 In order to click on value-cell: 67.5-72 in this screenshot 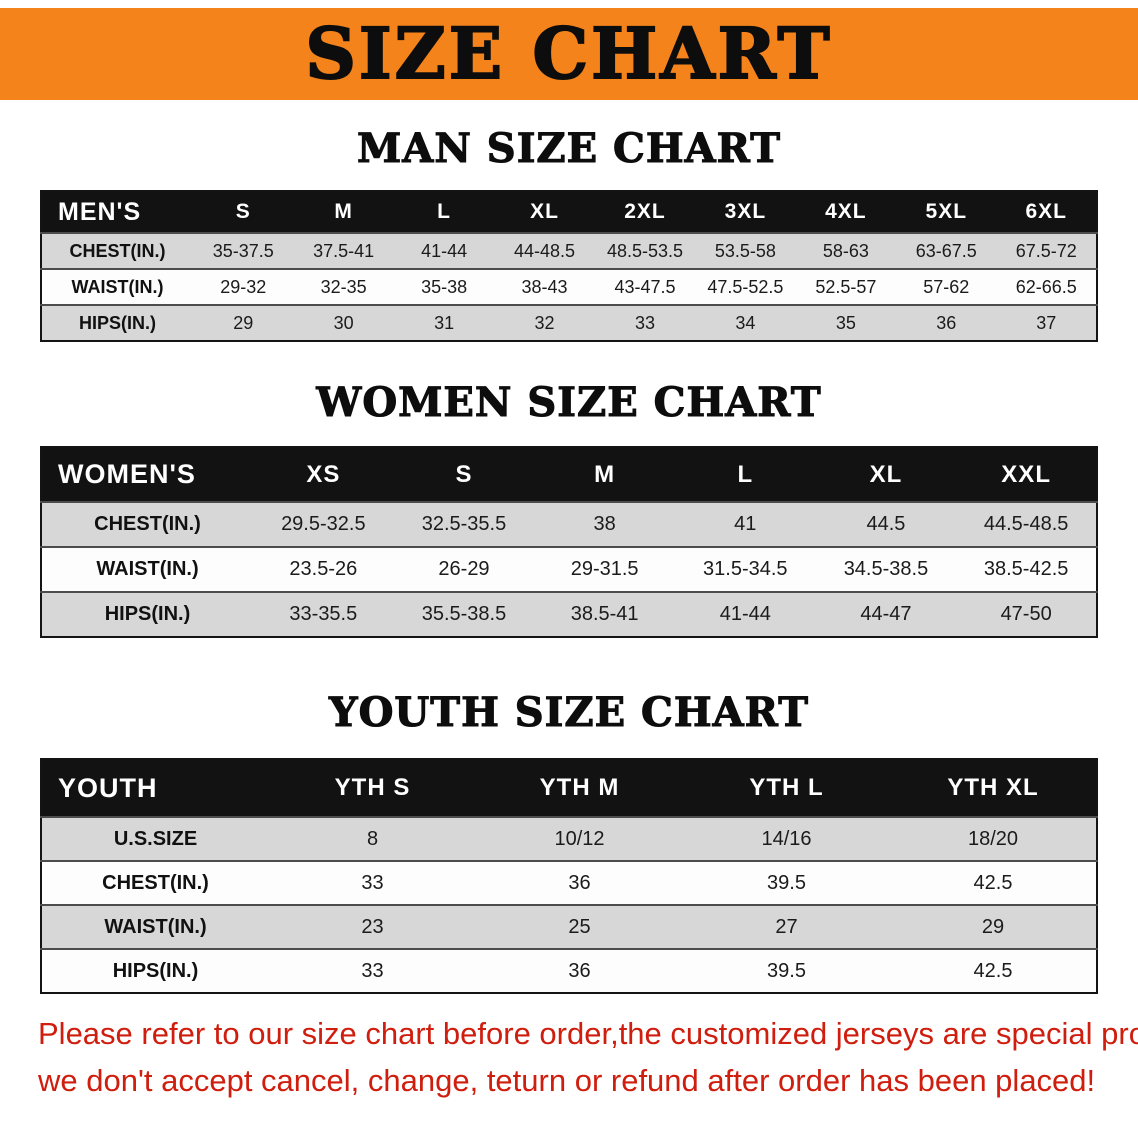, I will do `click(1046, 250)`.